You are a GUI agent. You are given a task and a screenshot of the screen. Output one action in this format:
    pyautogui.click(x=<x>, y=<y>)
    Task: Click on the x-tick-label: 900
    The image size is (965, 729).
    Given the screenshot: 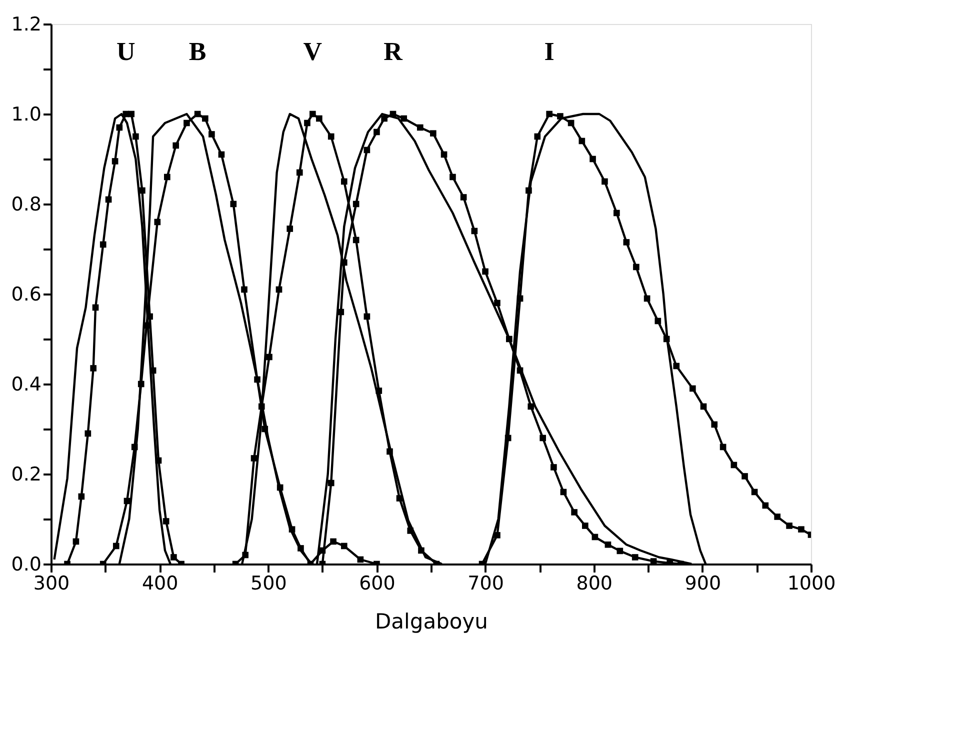 What is the action you would take?
    pyautogui.click(x=703, y=583)
    